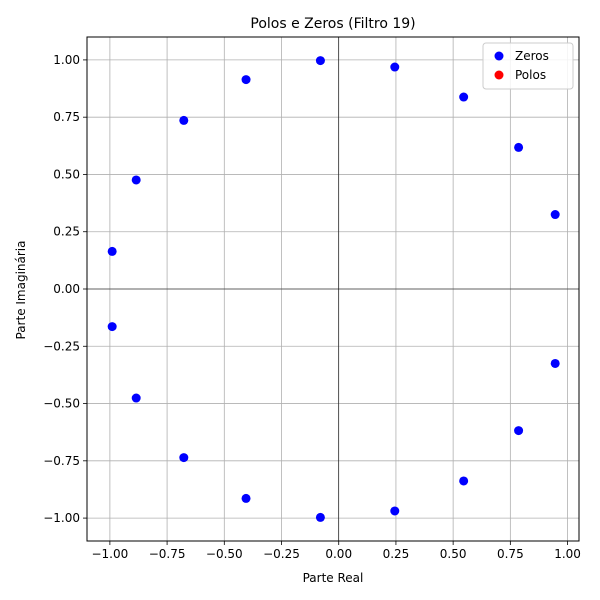 The width and height of the screenshot is (600, 600). Describe the element at coordinates (21, 290) in the screenshot. I see `y-axis-label: Parte Imaginária` at that location.